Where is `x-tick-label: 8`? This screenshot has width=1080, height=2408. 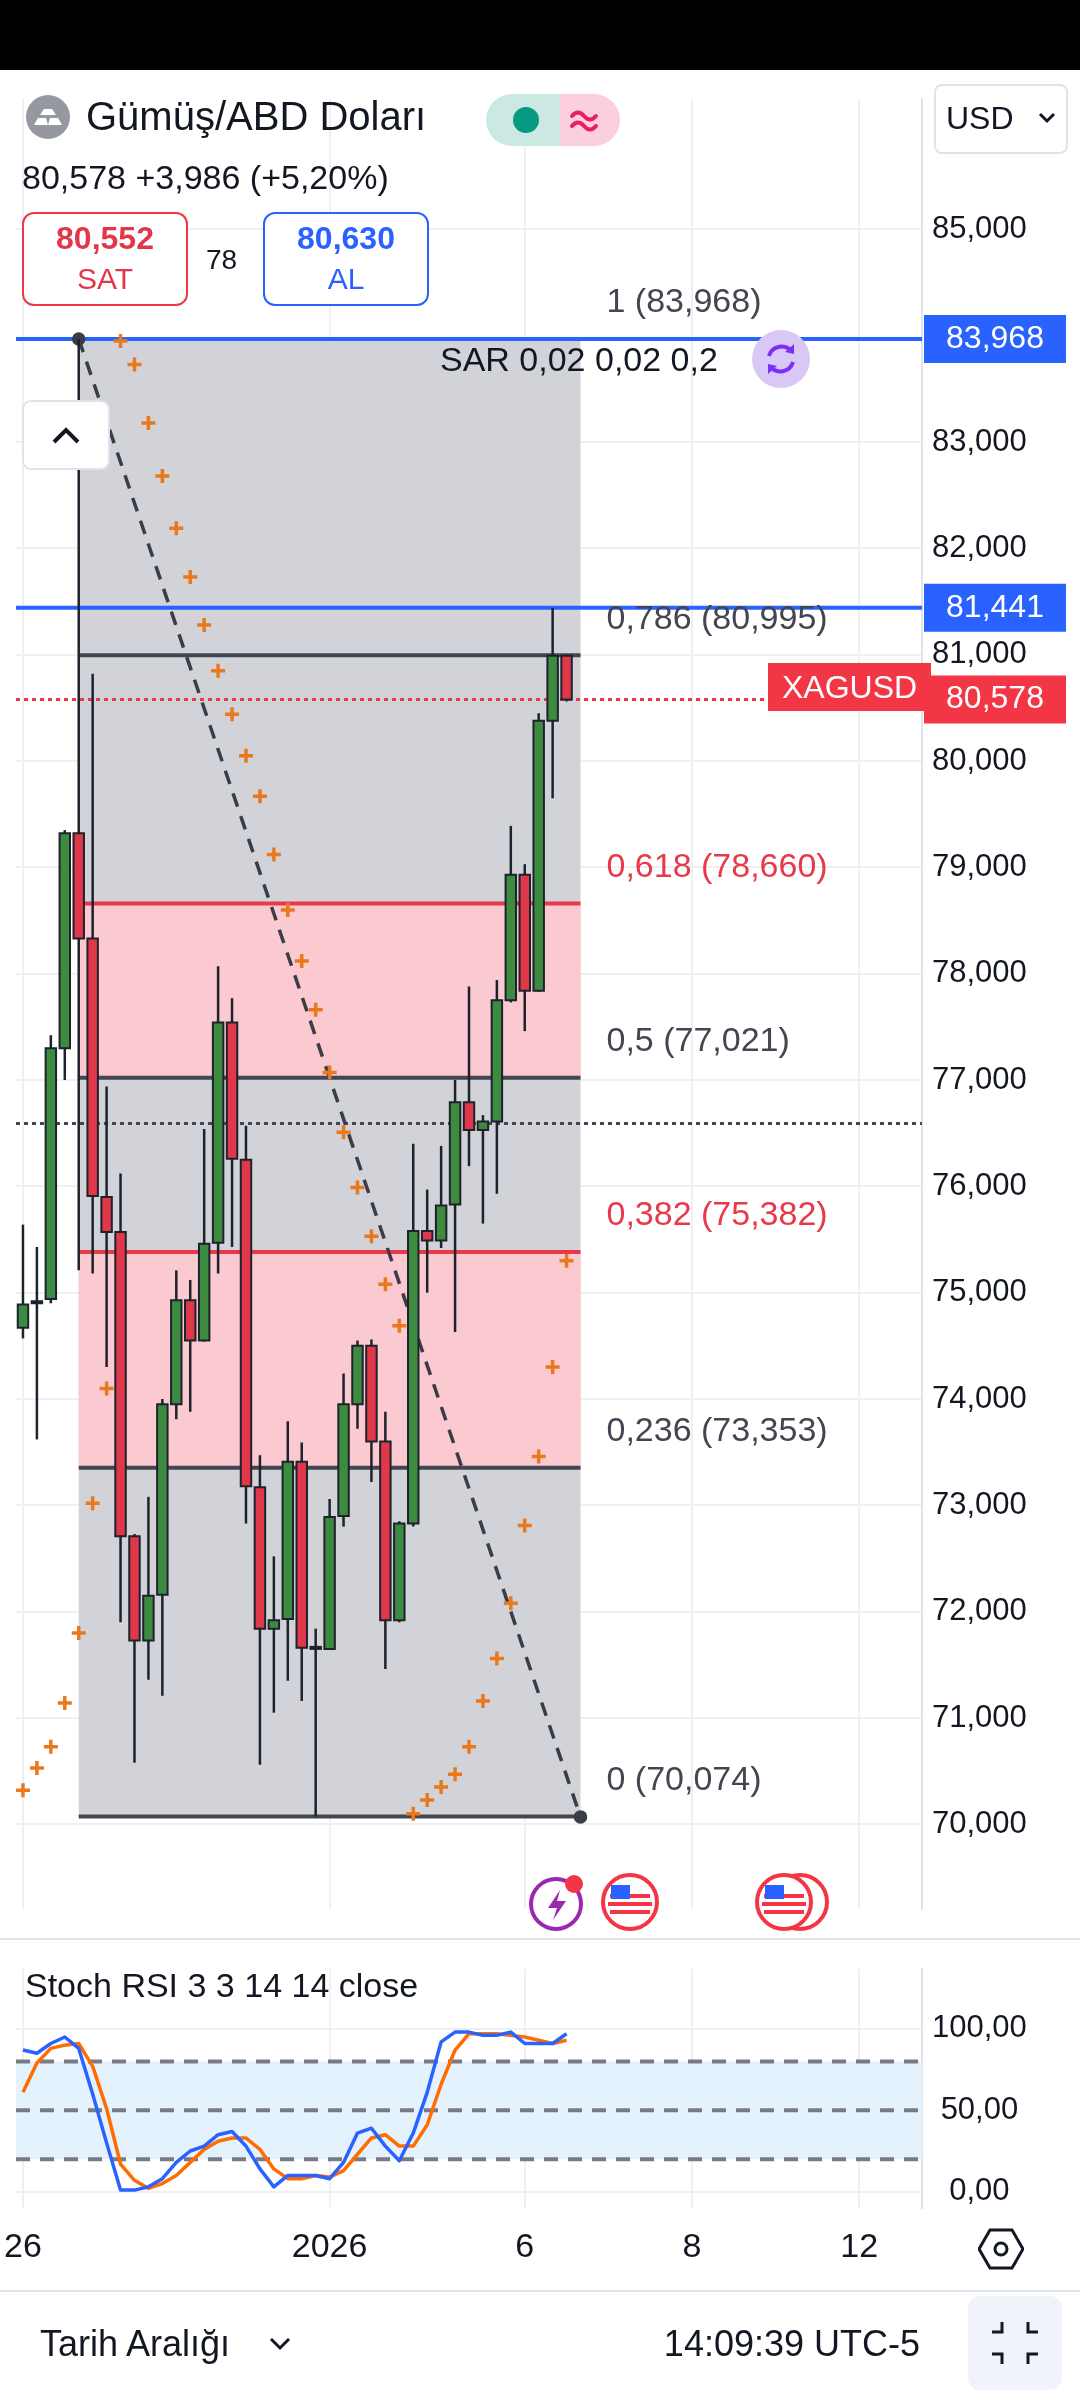 x-tick-label: 8 is located at coordinates (692, 2245).